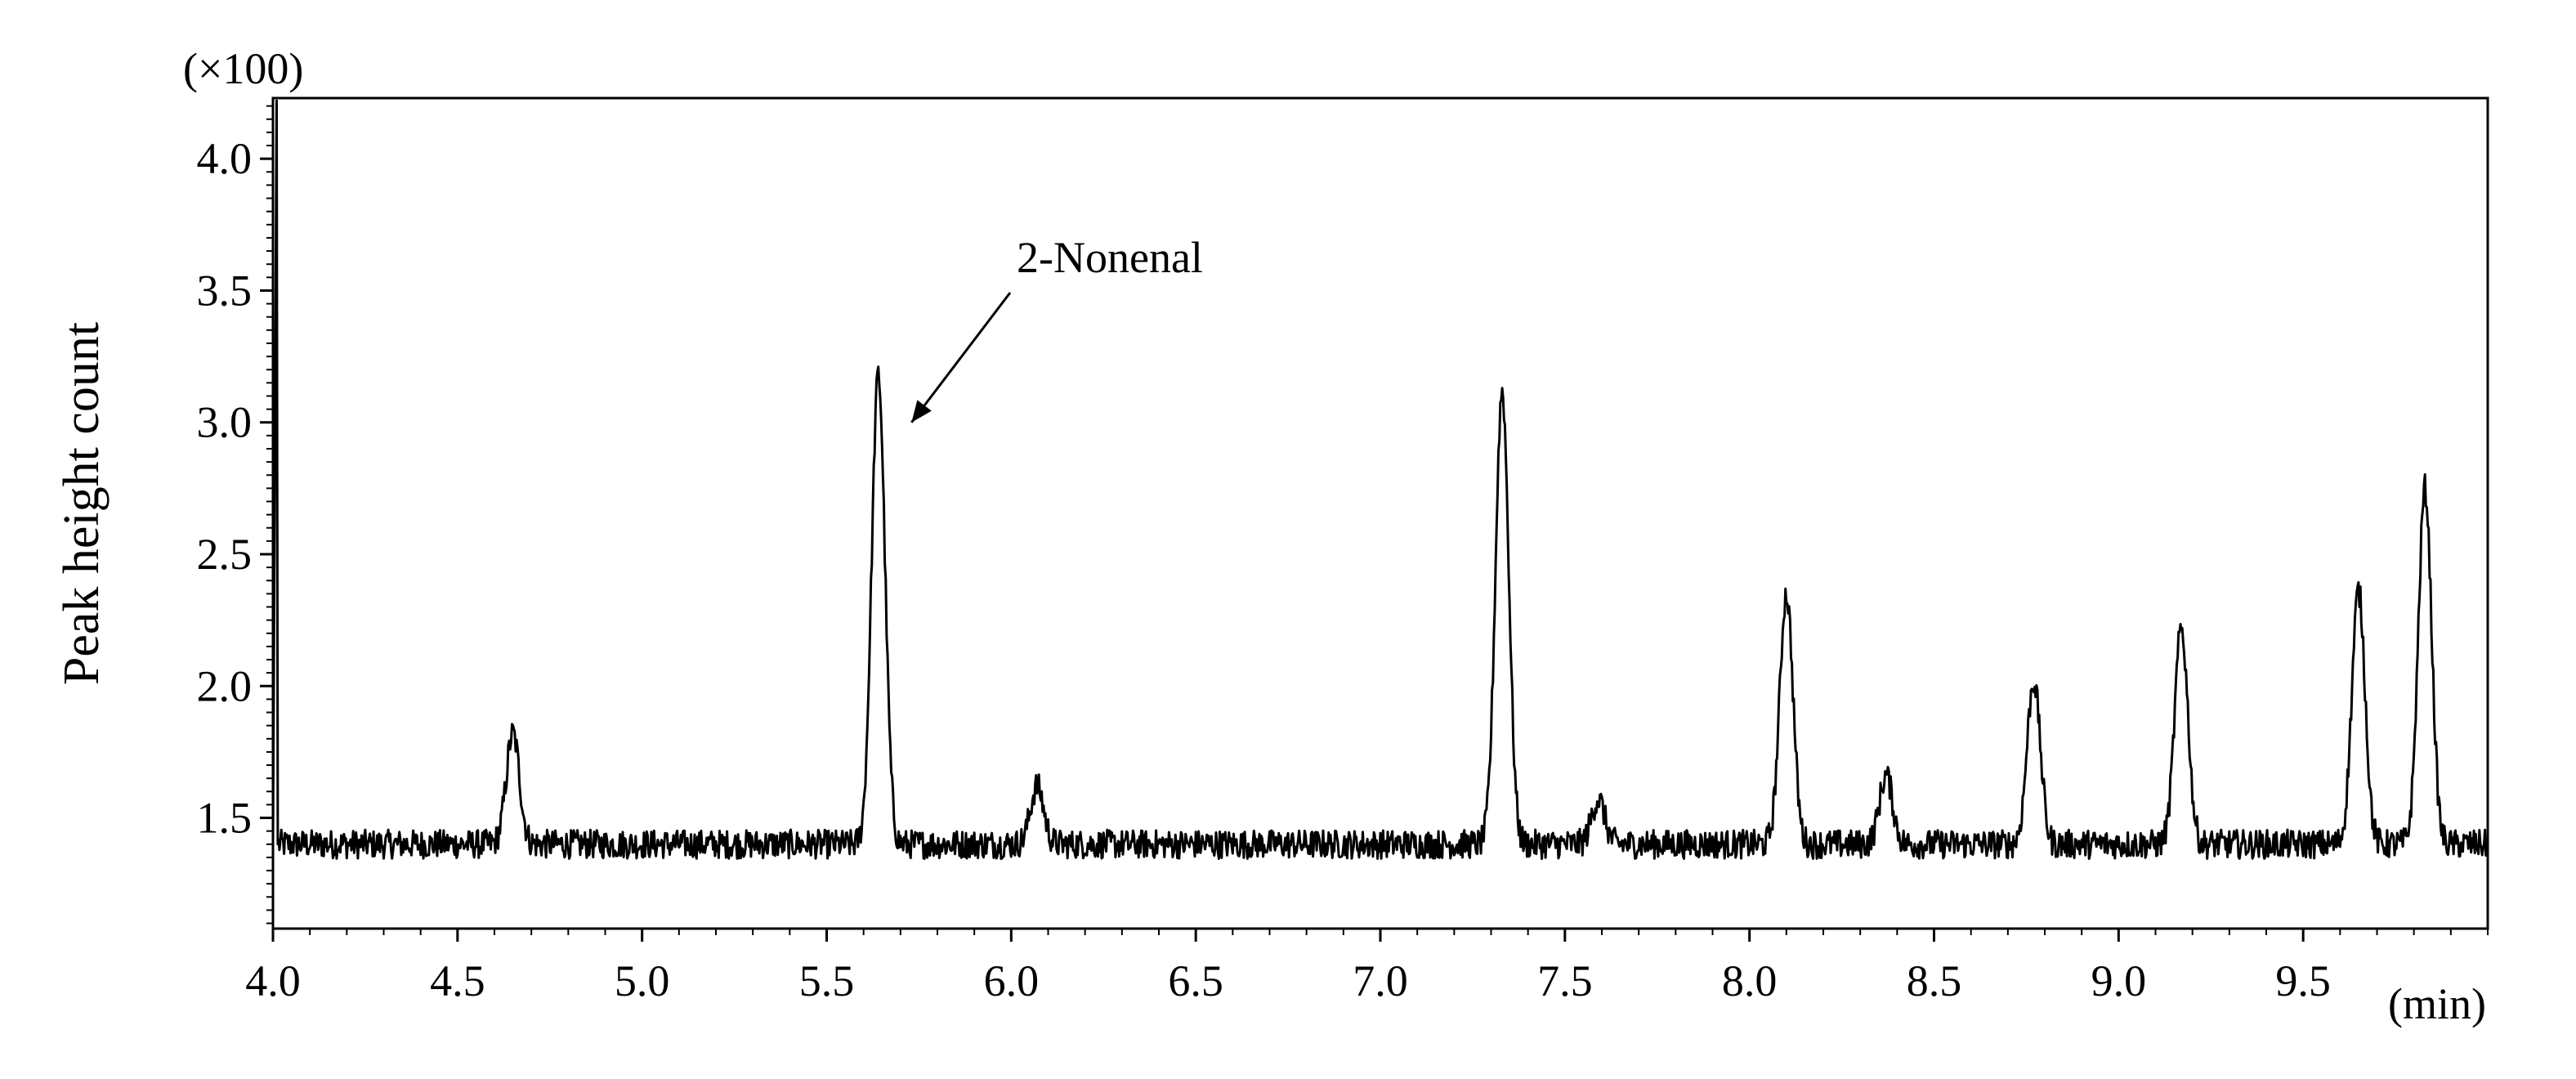 The height and width of the screenshot is (1079, 2576). What do you see at coordinates (961, 357) in the screenshot?
I see `annotation-arrow` at bounding box center [961, 357].